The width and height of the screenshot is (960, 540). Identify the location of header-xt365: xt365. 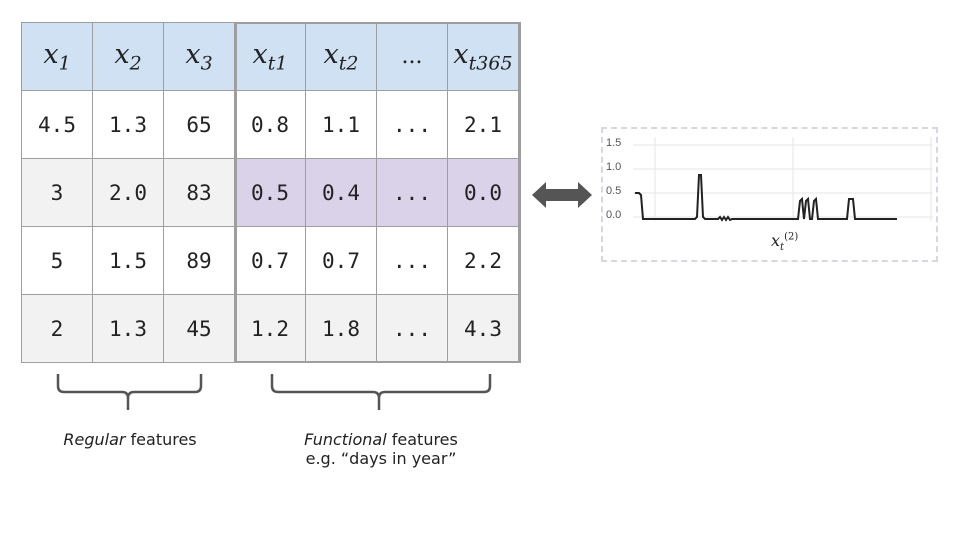
(483, 56).